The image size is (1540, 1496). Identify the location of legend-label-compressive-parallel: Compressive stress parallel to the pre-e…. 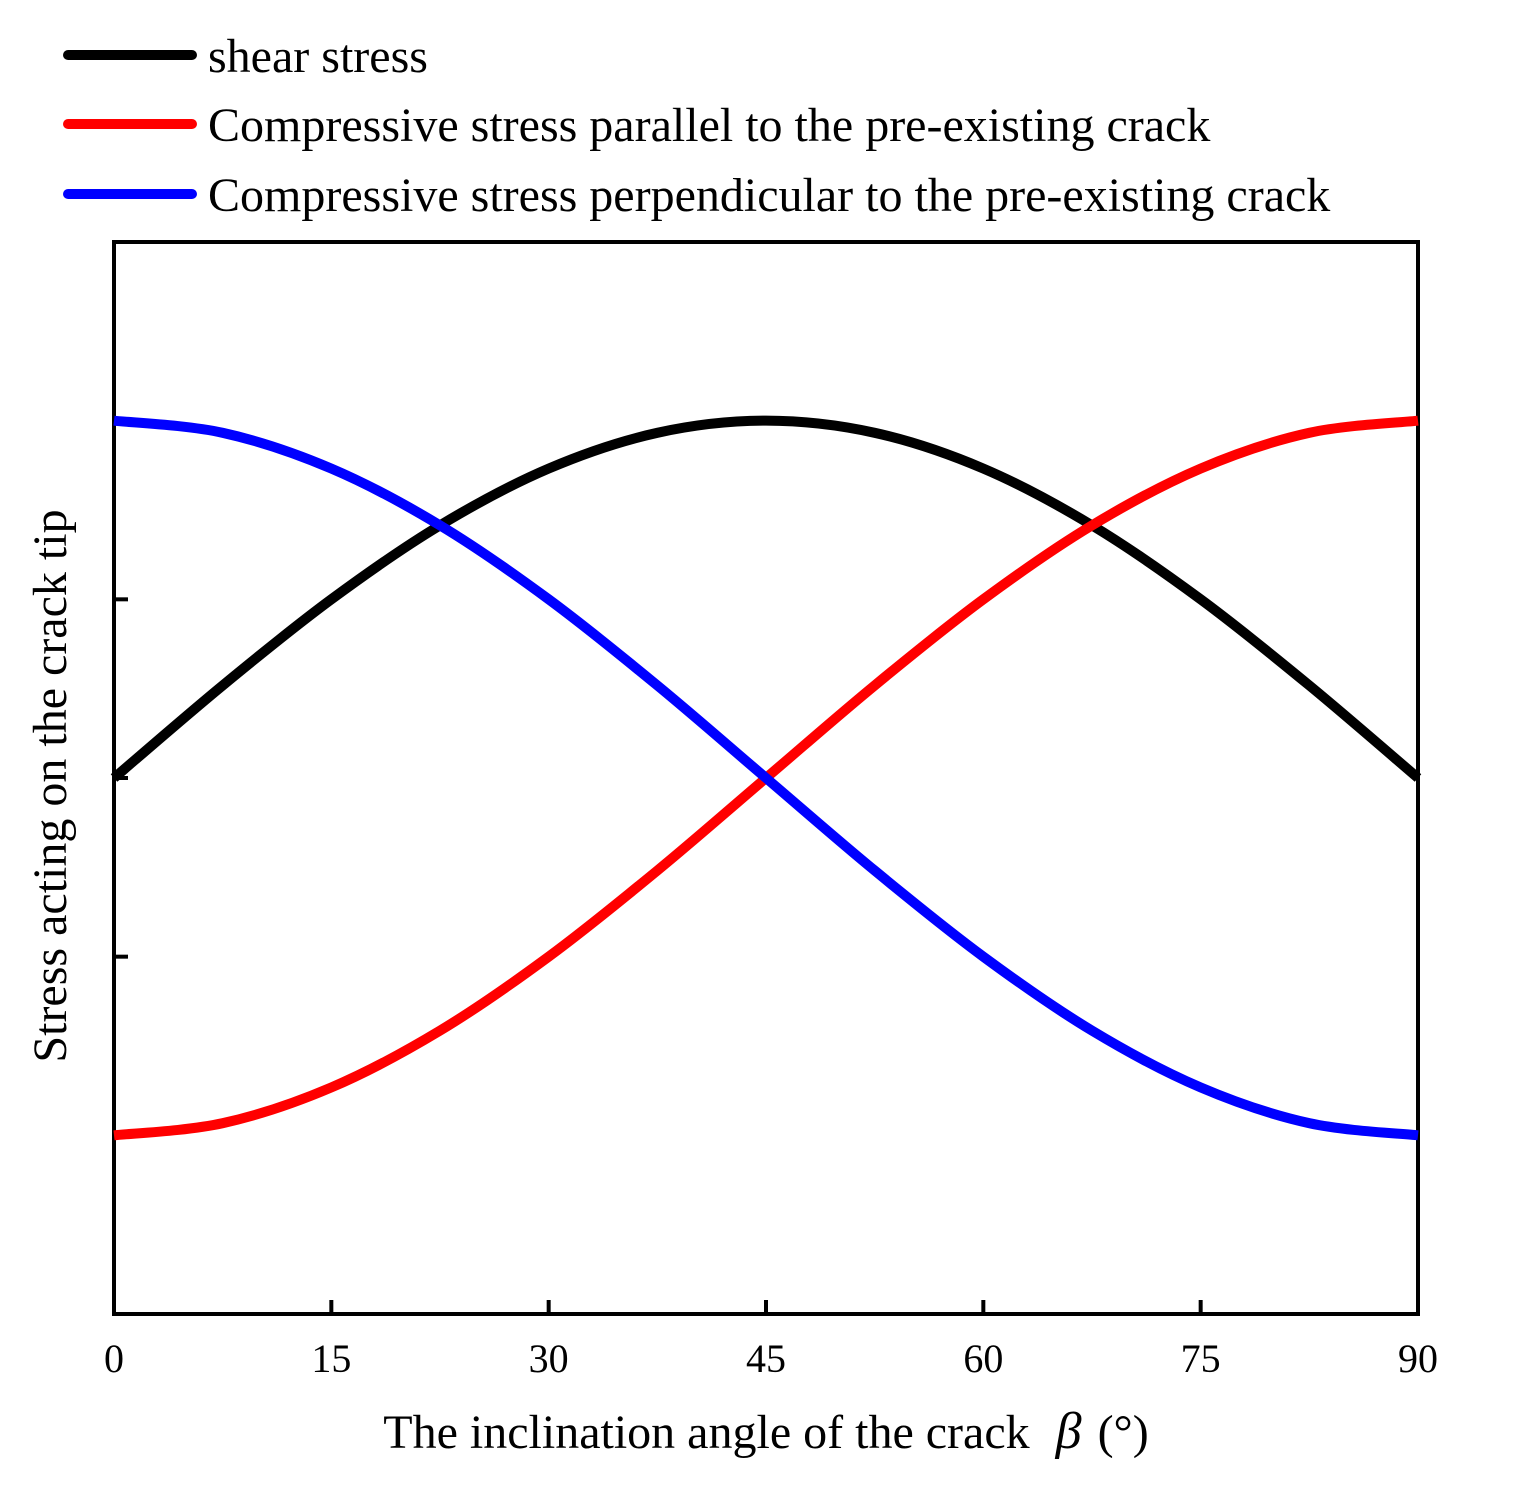
(709, 125).